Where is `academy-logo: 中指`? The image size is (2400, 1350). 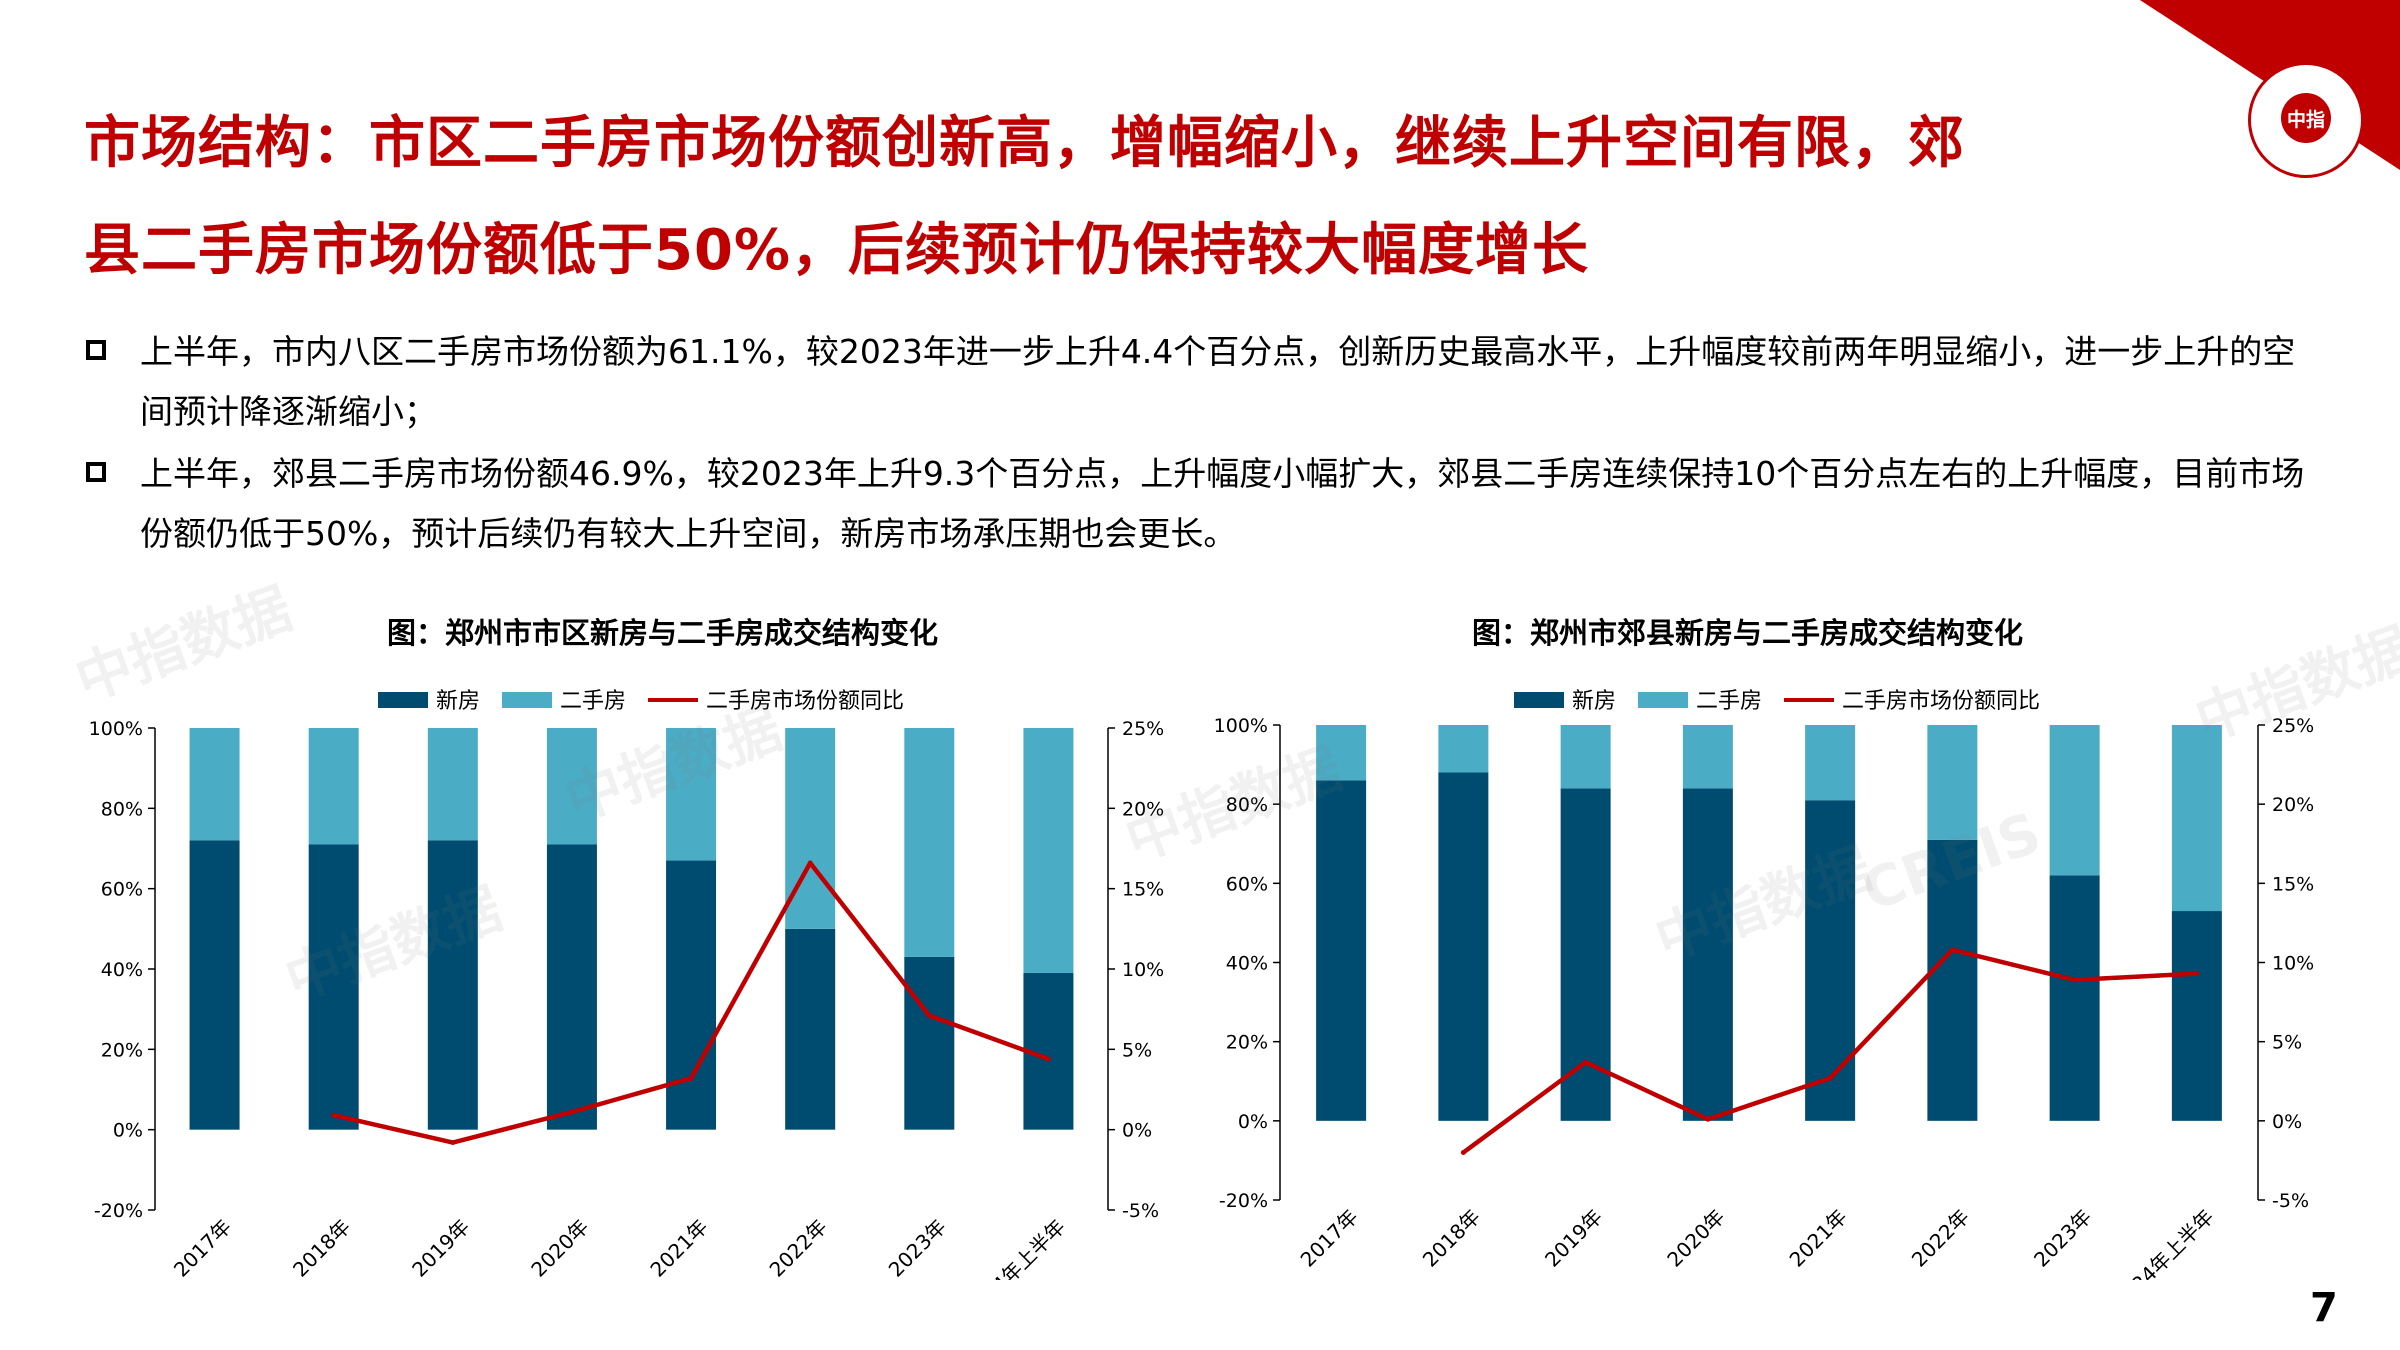
academy-logo: 中指 is located at coordinates (2306, 120).